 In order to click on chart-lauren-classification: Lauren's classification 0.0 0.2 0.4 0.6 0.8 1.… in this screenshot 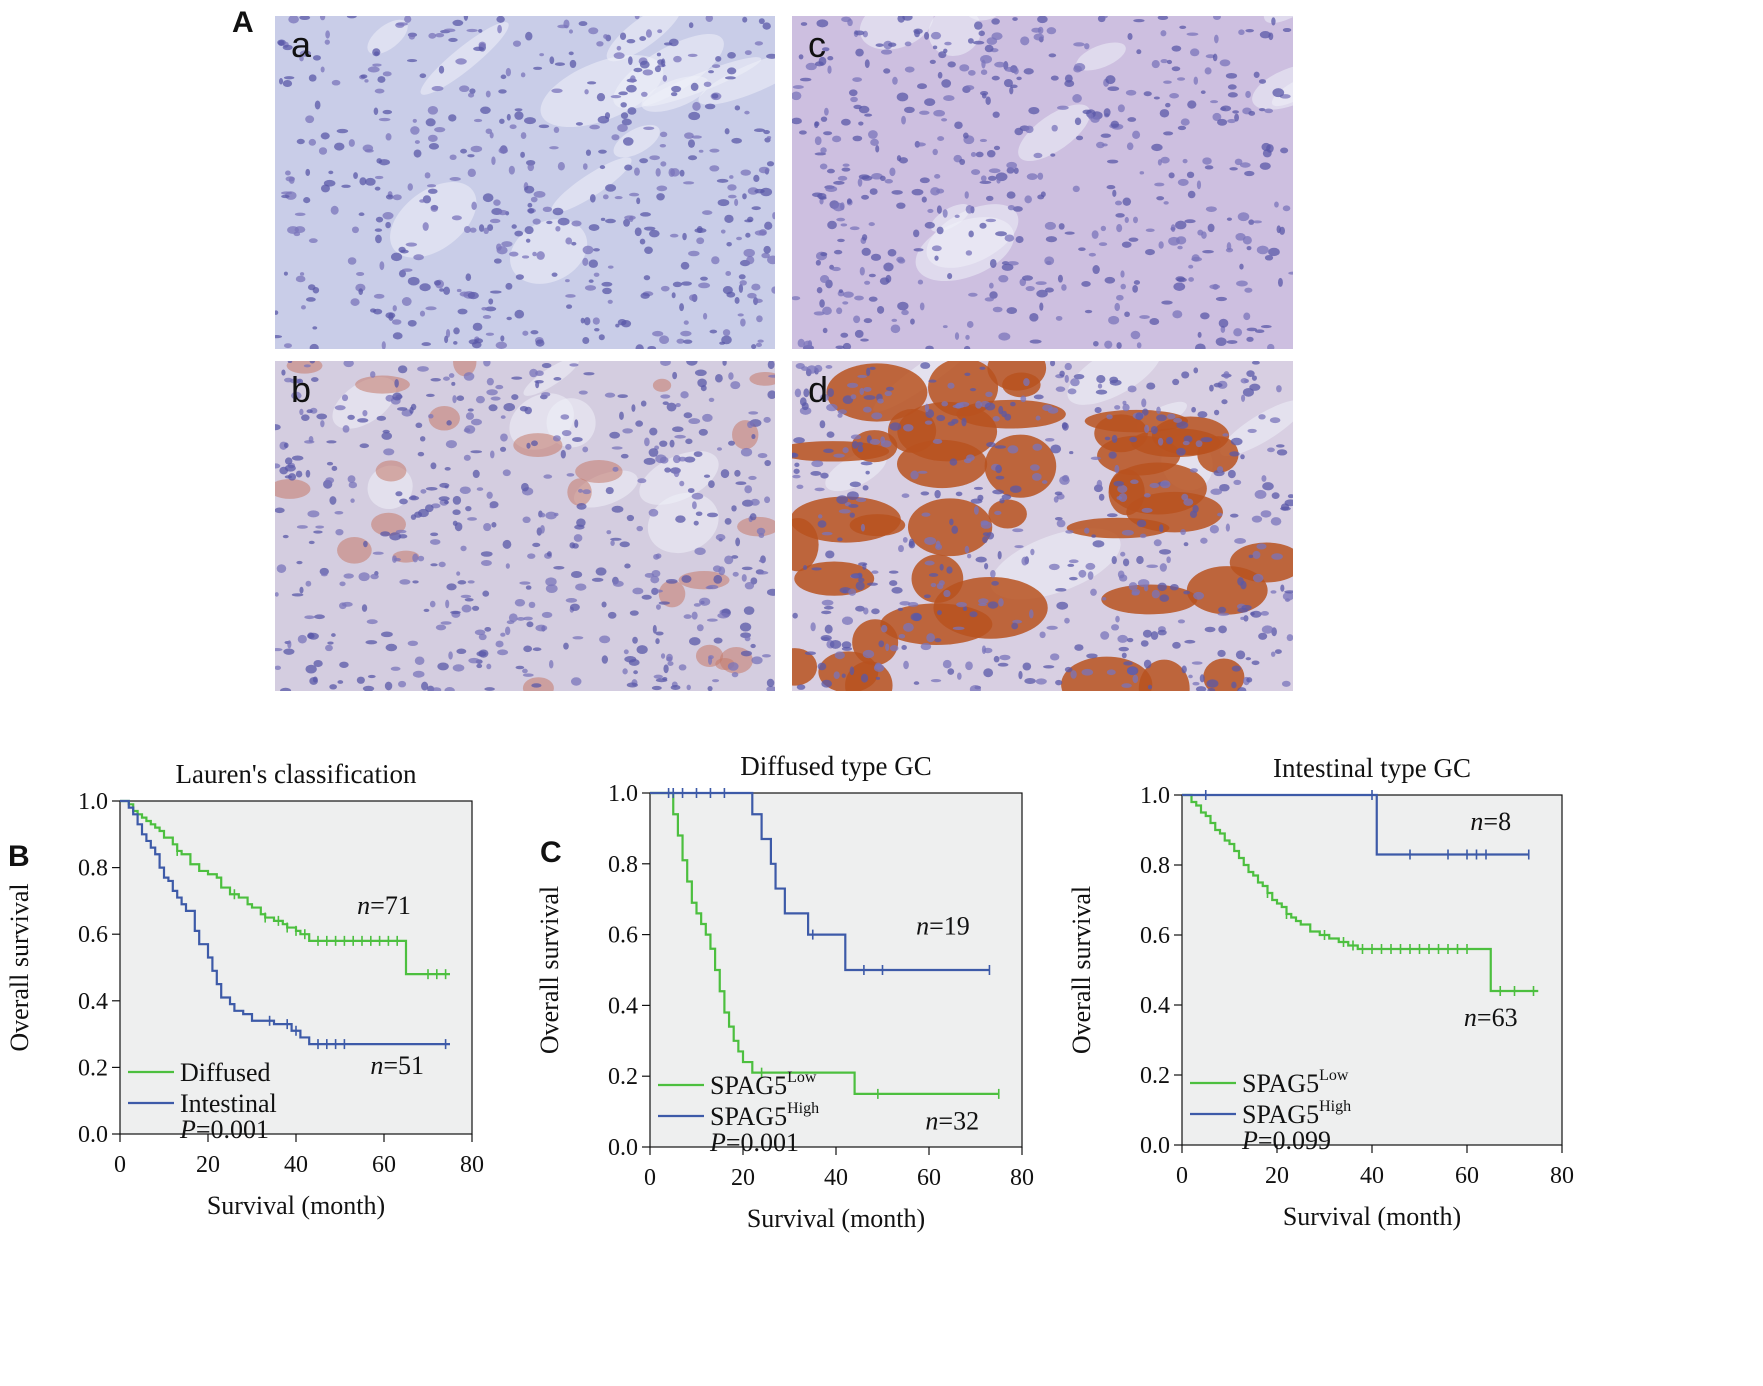, I will do `click(270, 1058)`.